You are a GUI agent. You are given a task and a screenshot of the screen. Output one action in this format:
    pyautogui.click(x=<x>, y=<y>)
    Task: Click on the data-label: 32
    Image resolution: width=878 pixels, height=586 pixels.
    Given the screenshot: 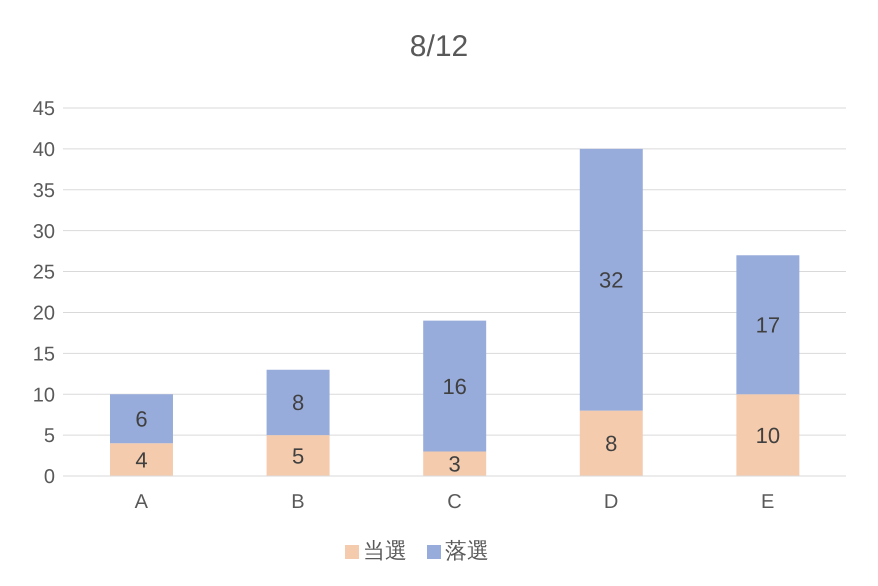 What is the action you would take?
    pyautogui.click(x=611, y=280)
    